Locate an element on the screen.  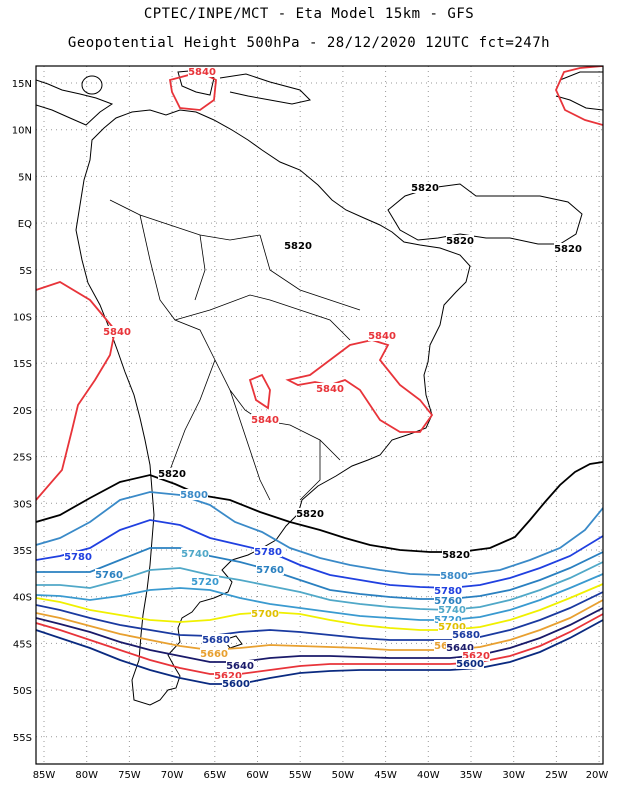
contour-label-5760: 5760 is located at coordinates (270, 570).